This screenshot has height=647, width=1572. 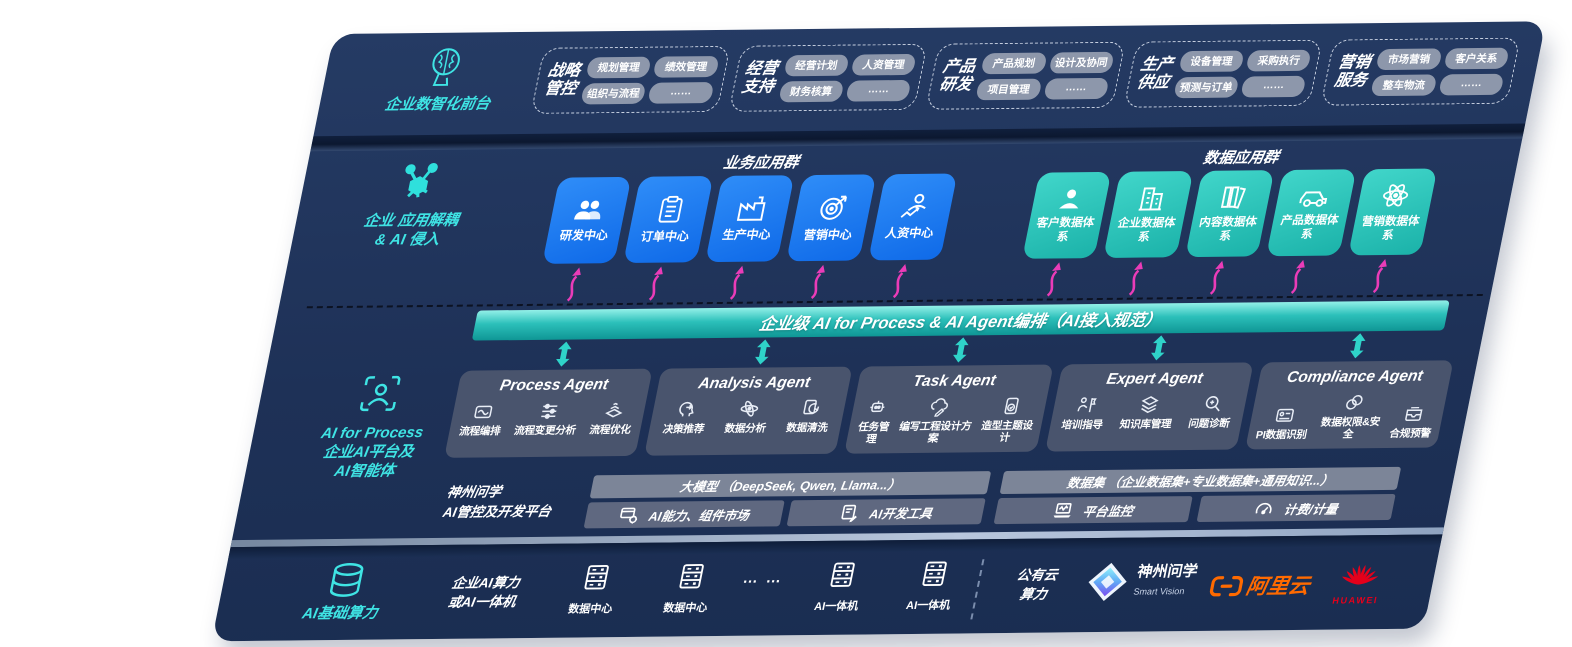 What do you see at coordinates (1067, 215) in the screenshot?
I see `tile-customer-data: 客户数据体系` at bounding box center [1067, 215].